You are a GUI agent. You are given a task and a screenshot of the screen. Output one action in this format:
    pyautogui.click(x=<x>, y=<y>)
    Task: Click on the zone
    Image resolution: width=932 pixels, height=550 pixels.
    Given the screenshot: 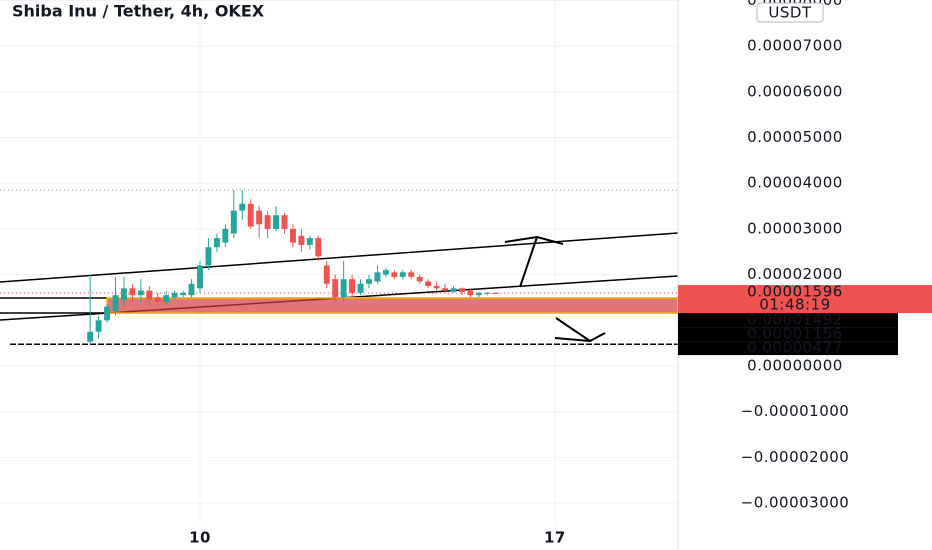 What is the action you would take?
    pyautogui.click(x=392, y=305)
    